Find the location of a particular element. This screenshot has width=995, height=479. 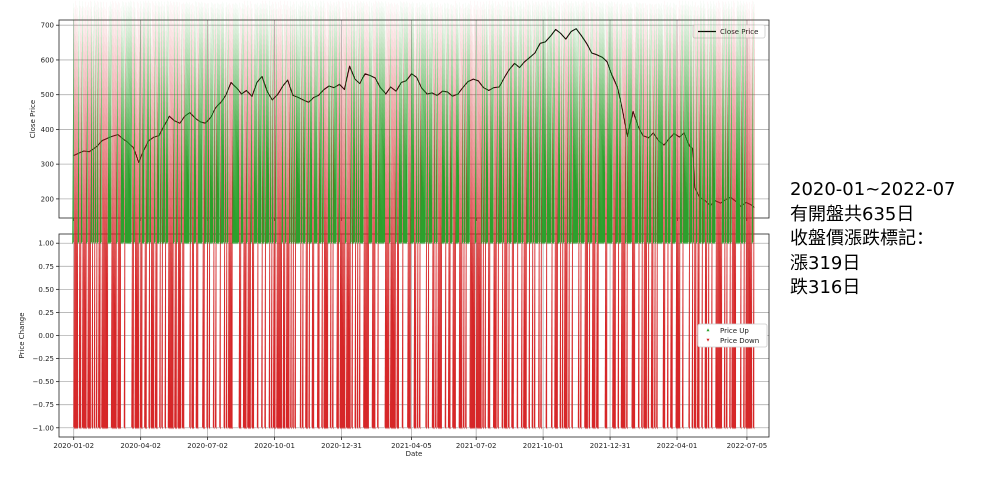

y-tick-label: 0.25 is located at coordinates (46, 313).